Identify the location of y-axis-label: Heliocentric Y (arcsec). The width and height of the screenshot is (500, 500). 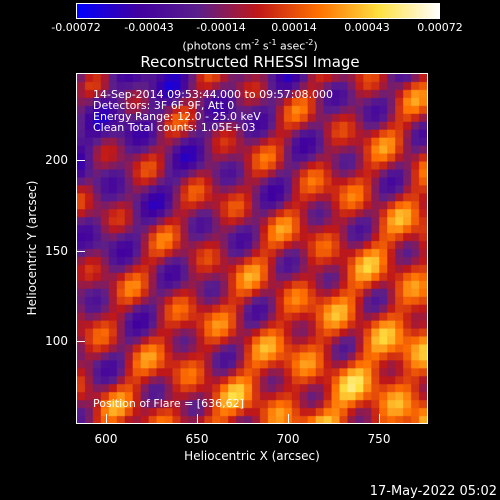
(32, 248).